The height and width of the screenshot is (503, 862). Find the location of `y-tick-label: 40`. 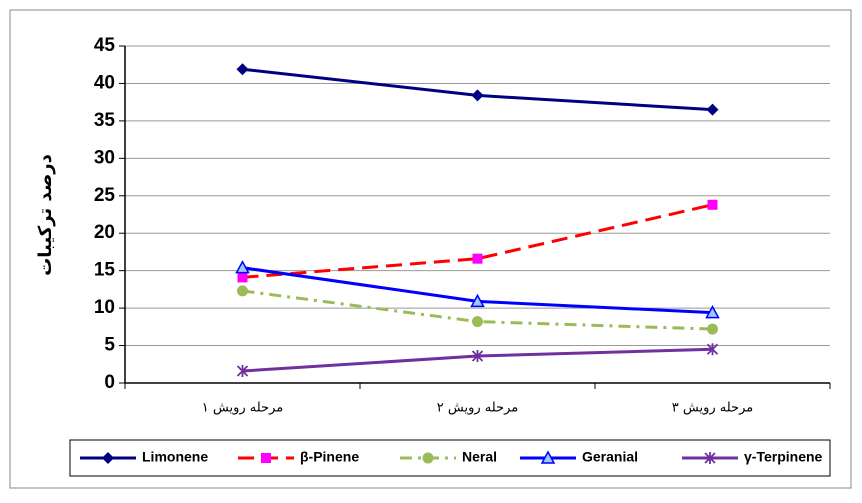

y-tick-label: 40 is located at coordinates (104, 82).